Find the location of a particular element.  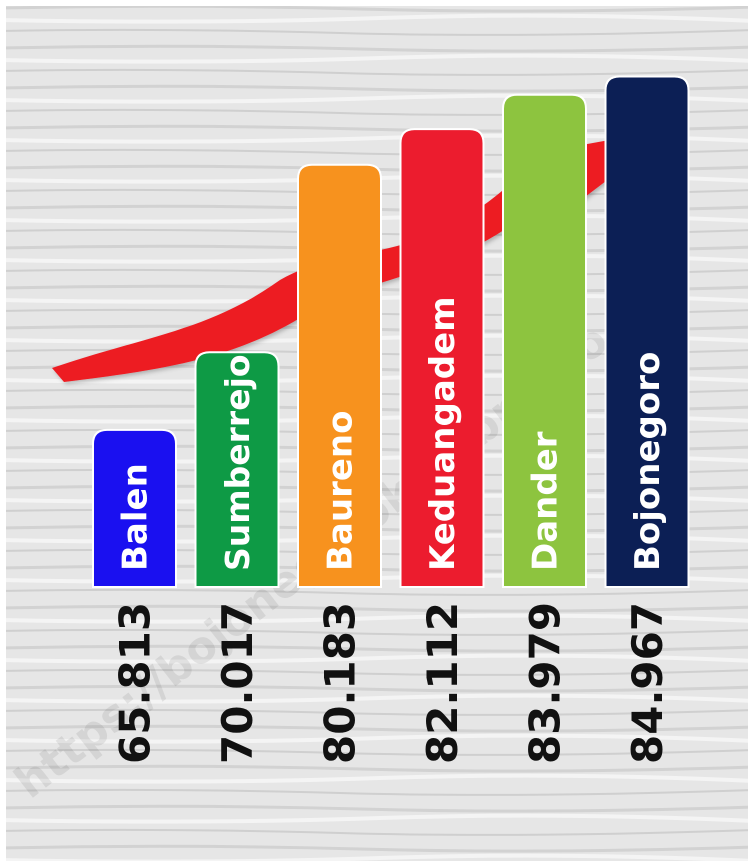

value-label-keduangadem: 82.112 is located at coordinates (442, 683).